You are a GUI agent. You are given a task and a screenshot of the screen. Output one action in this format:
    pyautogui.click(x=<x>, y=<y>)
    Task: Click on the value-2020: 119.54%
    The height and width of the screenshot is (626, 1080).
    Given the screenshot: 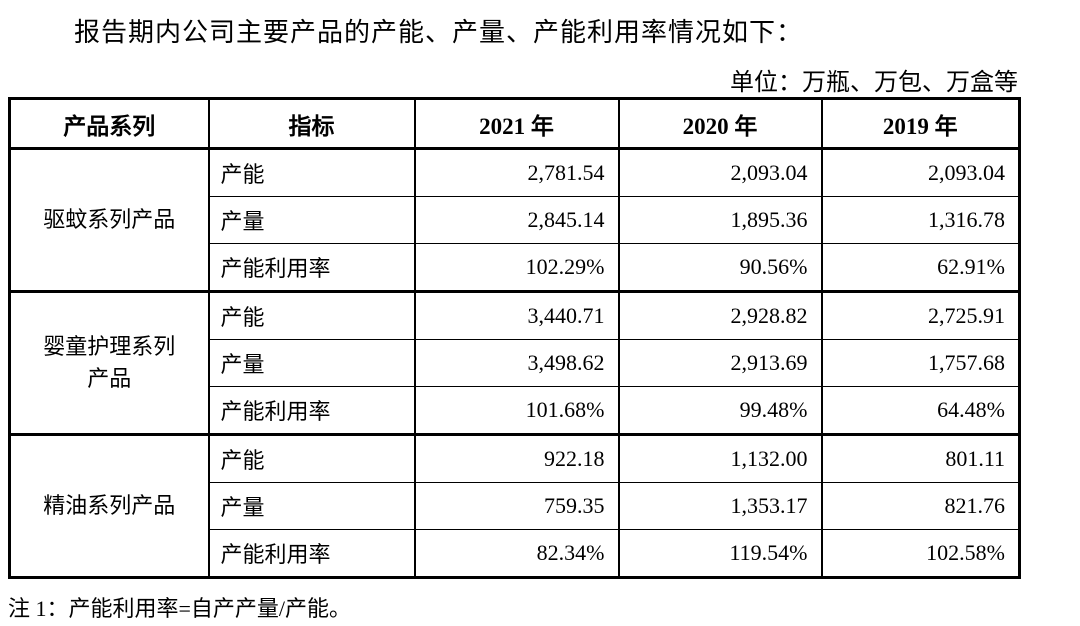 What is the action you would take?
    pyautogui.click(x=720, y=553)
    